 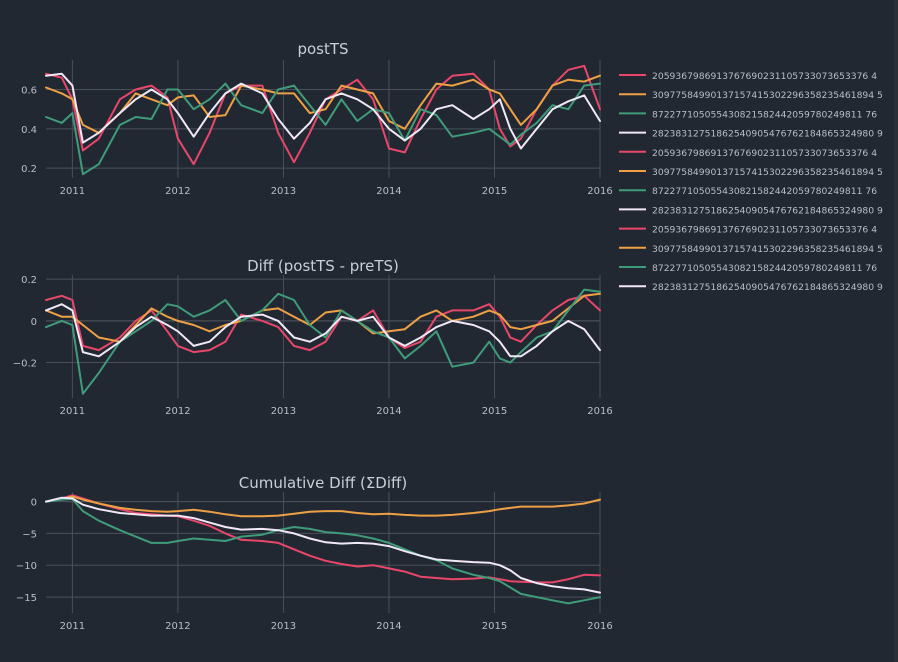 I want to click on chart-title: Cumulative Diff (ΣDiff), so click(x=323, y=483).